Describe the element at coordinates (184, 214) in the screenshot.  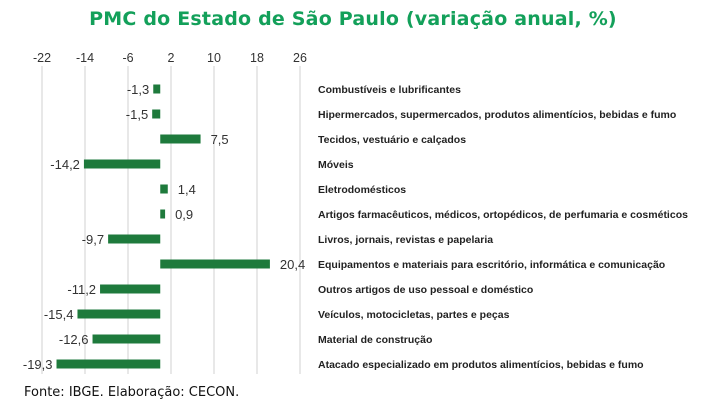
I see `data-label: 0,9` at that location.